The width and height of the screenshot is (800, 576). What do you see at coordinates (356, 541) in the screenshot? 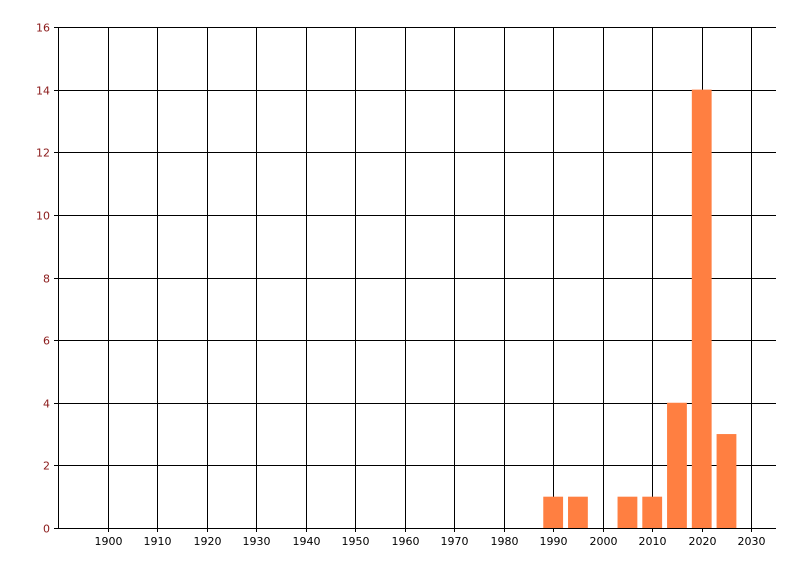
I see `x-tick-label: 1950` at bounding box center [356, 541].